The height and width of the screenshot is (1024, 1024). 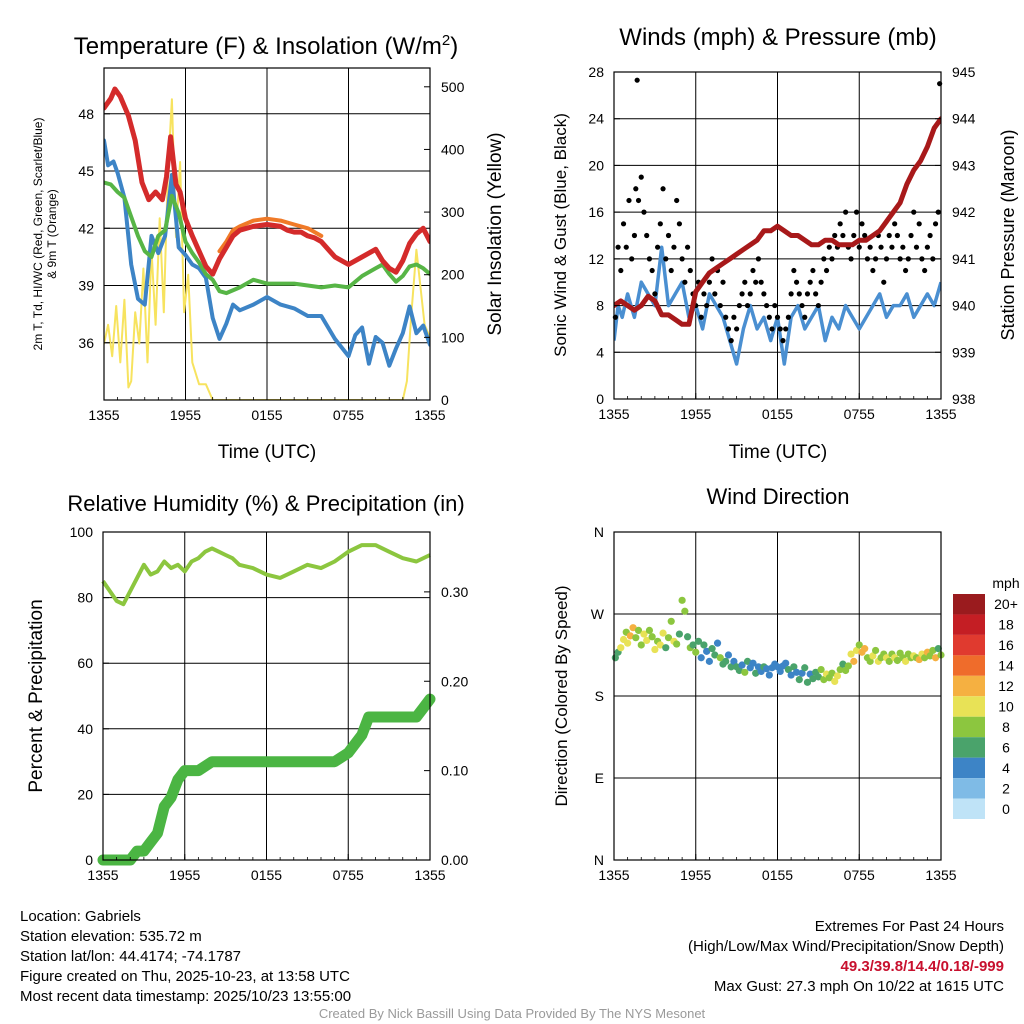 What do you see at coordinates (1006, 809) in the screenshot?
I see `speed-legend-label: 0` at bounding box center [1006, 809].